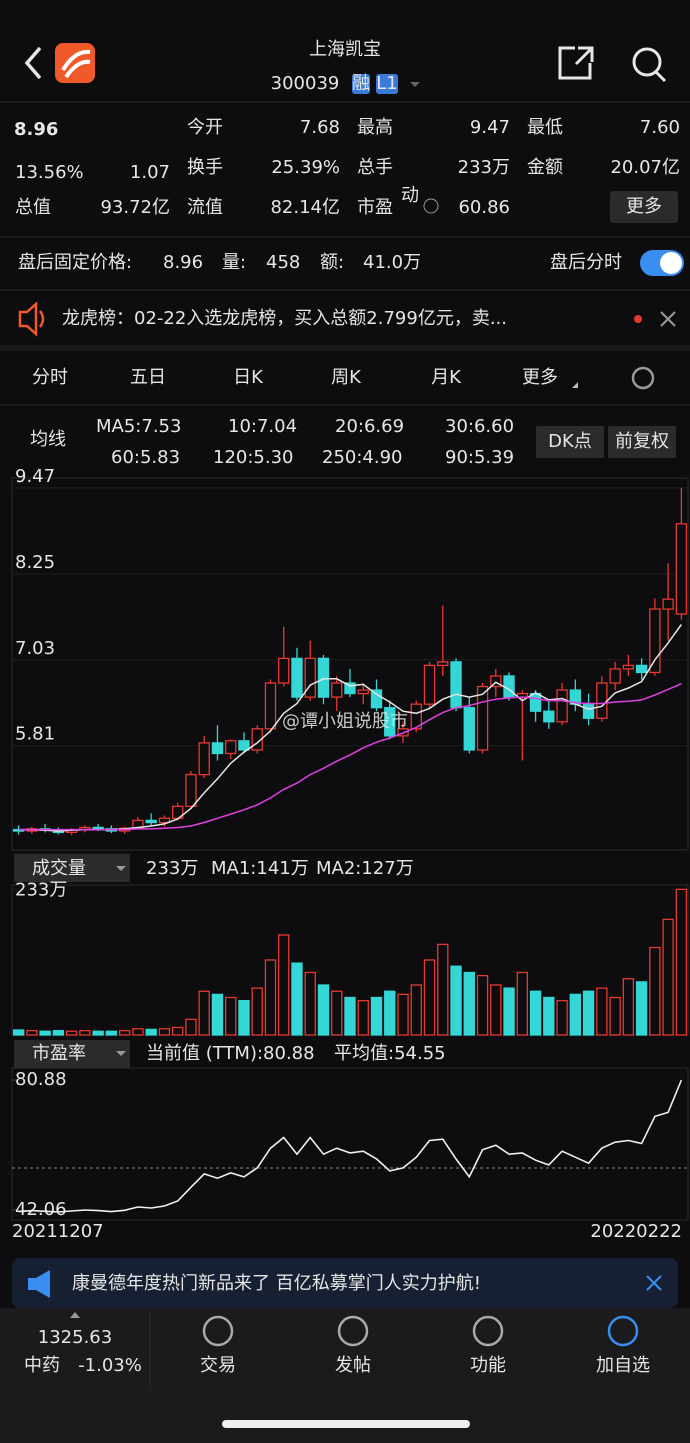  I want to click on field-label: 市盈, so click(375, 207).